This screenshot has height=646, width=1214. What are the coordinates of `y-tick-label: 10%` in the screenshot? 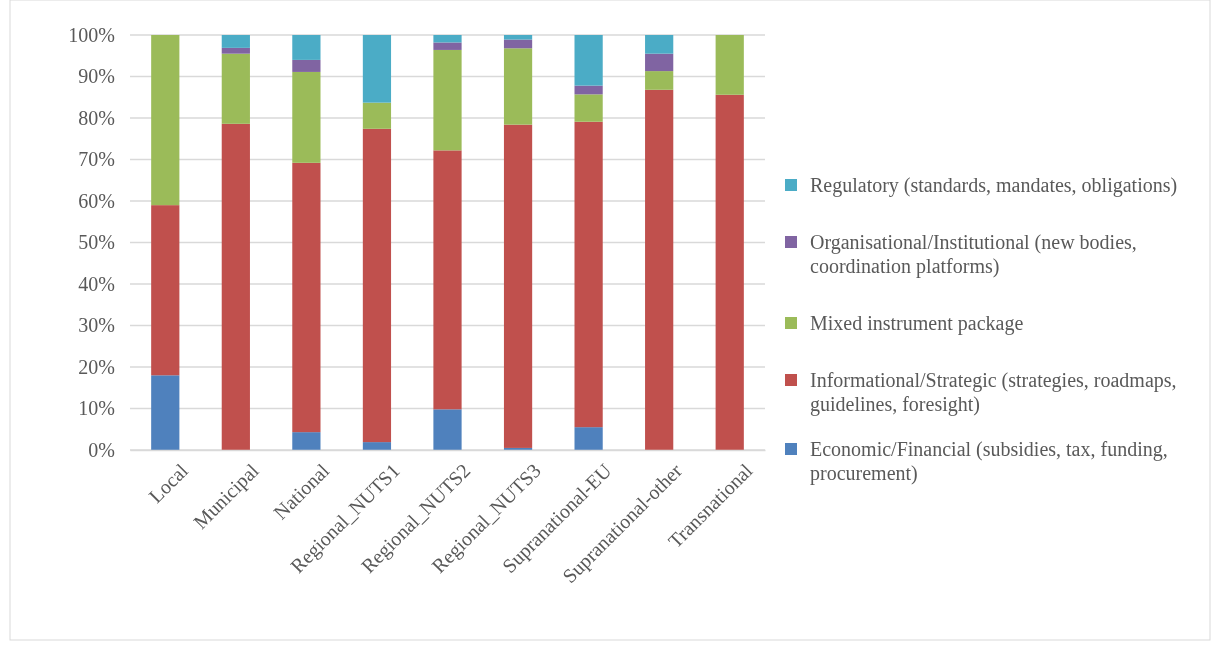 It's located at (96, 408).